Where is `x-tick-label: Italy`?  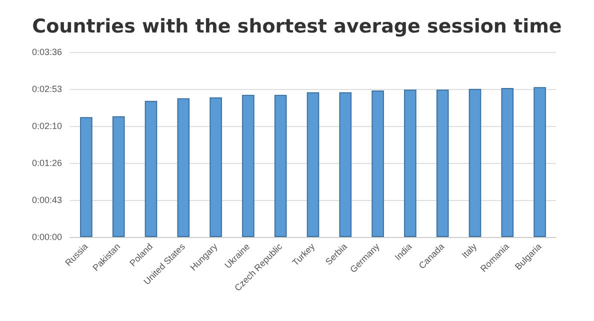
x-tick-label: Italy is located at coordinates (469, 250).